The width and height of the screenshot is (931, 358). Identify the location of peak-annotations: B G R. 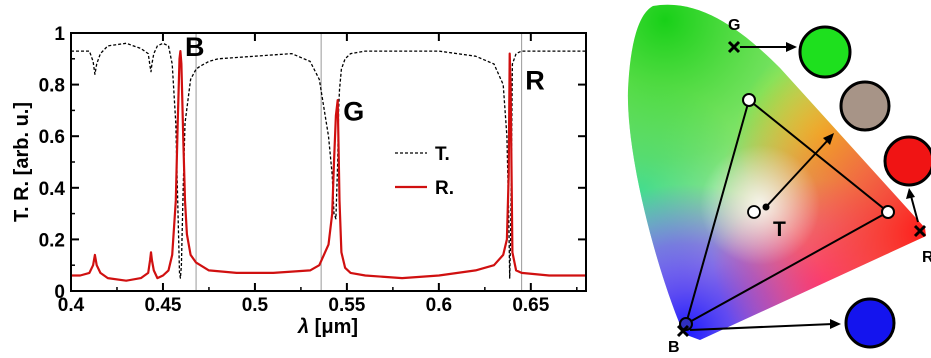
(365, 79).